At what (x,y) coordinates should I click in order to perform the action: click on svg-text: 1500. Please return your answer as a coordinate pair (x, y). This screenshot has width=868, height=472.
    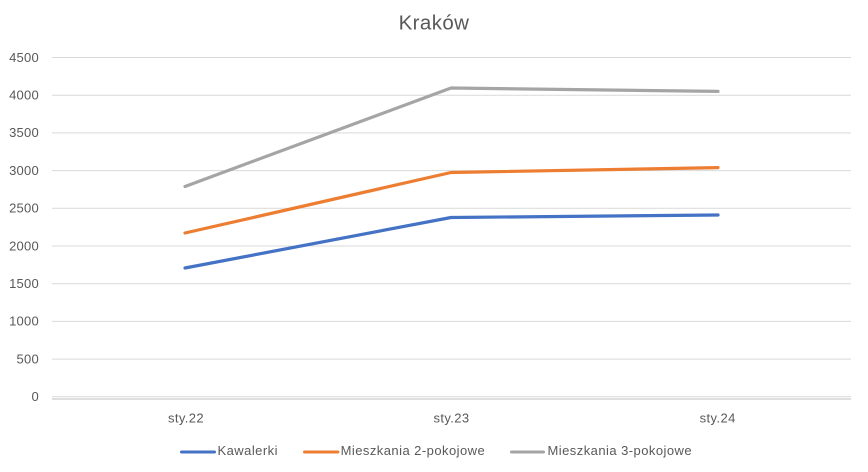
    Looking at the image, I should click on (24, 283).